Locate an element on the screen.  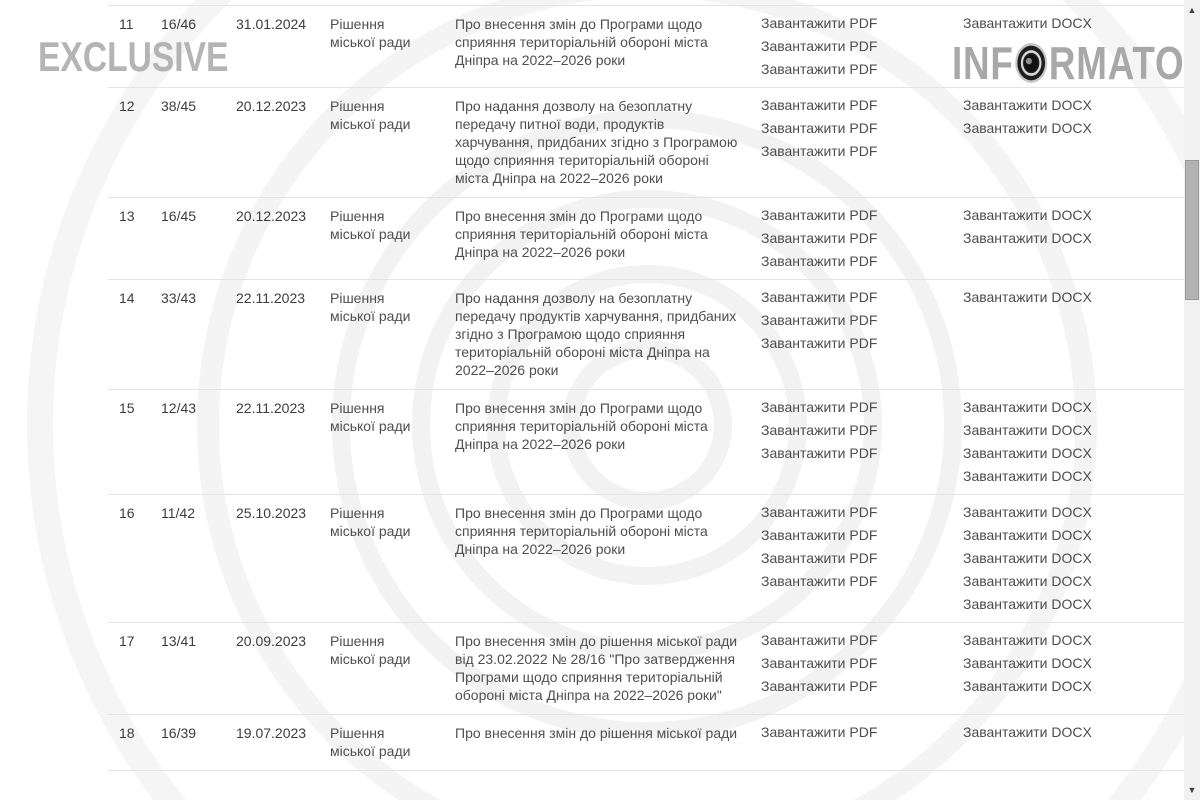
document-date: 20.09.2023 is located at coordinates (271, 641).